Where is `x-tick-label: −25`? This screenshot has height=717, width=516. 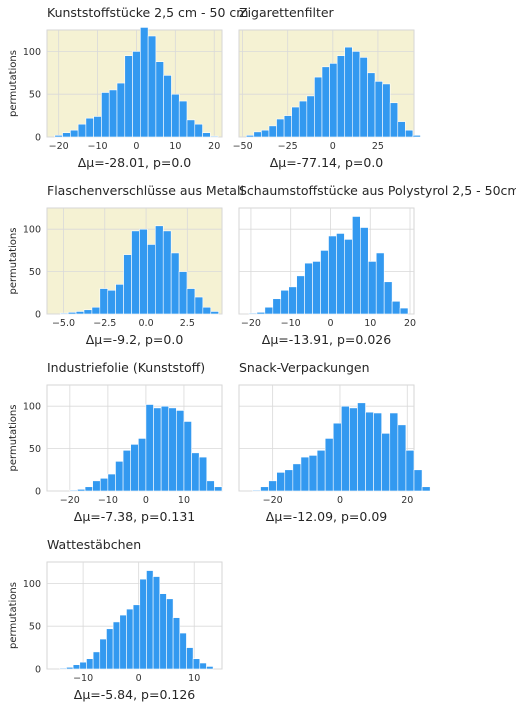
x-tick-label: −25 is located at coordinates (288, 146).